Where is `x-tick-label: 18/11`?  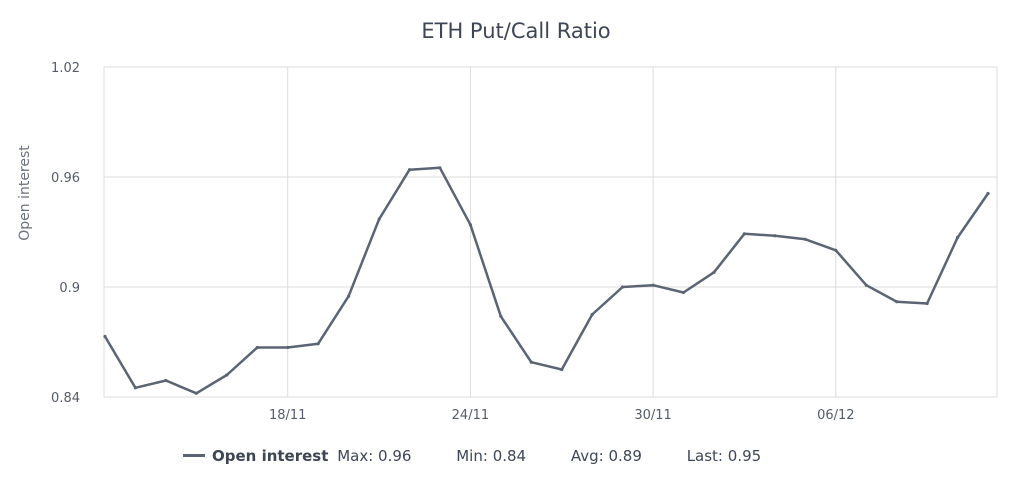
x-tick-label: 18/11 is located at coordinates (287, 415).